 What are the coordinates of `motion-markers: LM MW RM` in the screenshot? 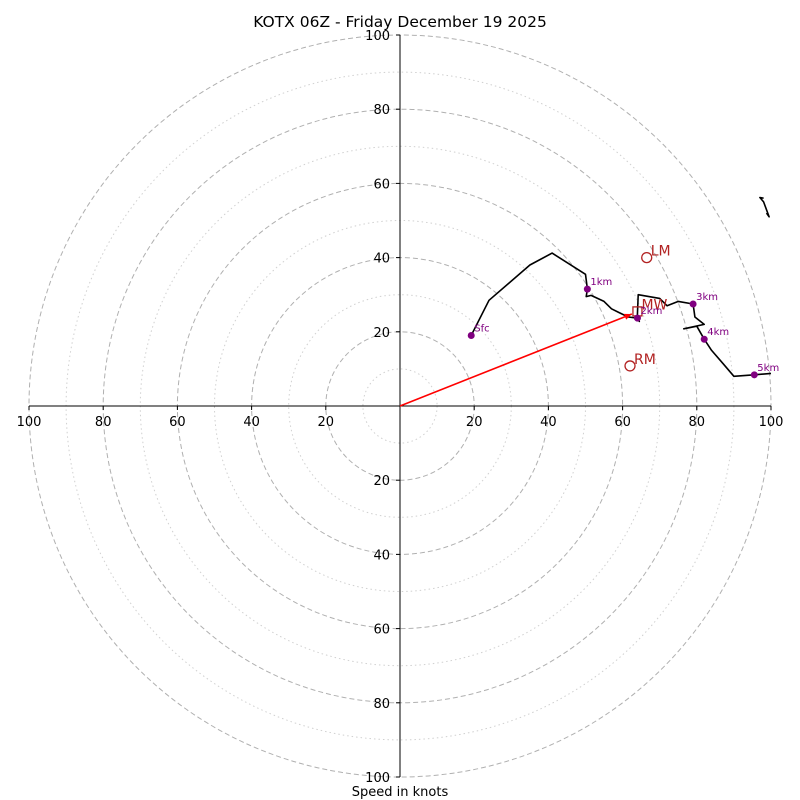 It's located at (647, 308).